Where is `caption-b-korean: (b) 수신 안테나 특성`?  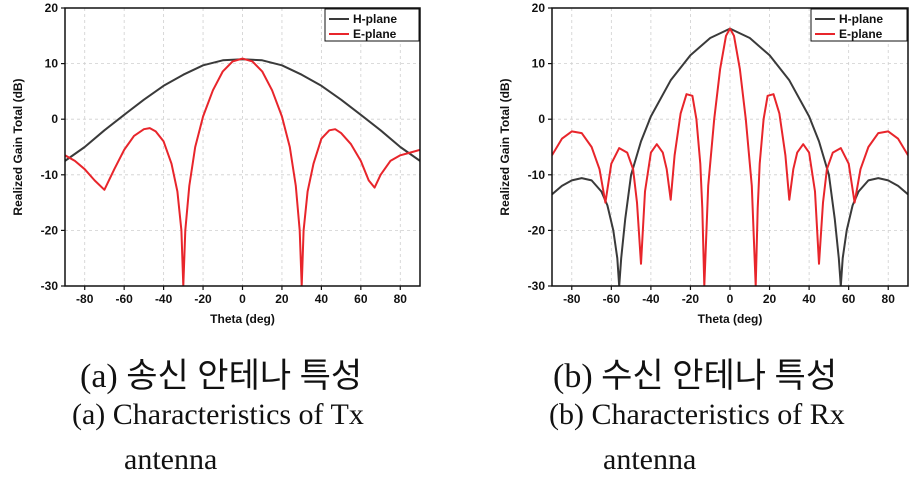 caption-b-korean: (b) 수신 안테나 특성 is located at coordinates (695, 376).